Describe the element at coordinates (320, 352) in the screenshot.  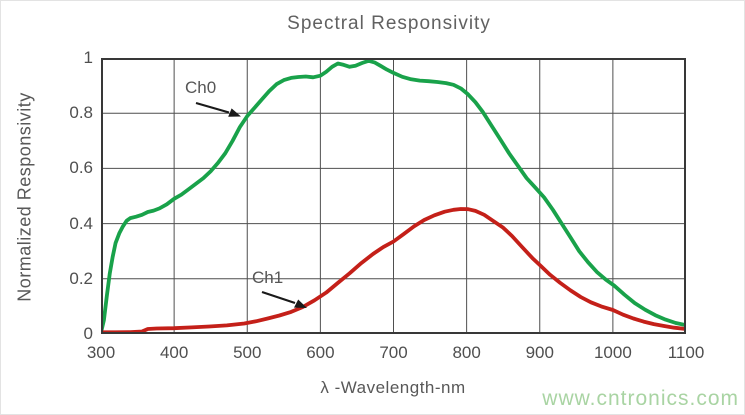
I see `x-tick-label-600: 600` at that location.